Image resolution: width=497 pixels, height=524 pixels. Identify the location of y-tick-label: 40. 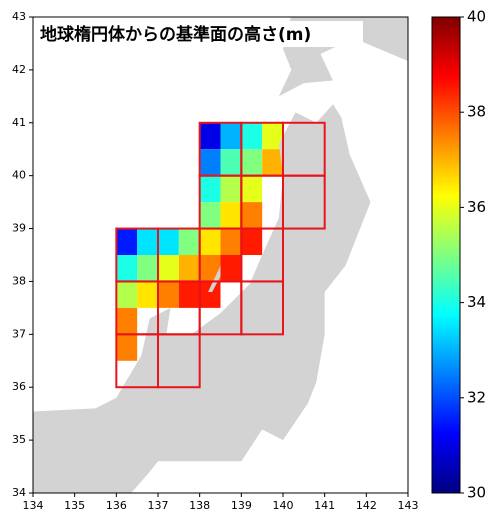
(19, 175).